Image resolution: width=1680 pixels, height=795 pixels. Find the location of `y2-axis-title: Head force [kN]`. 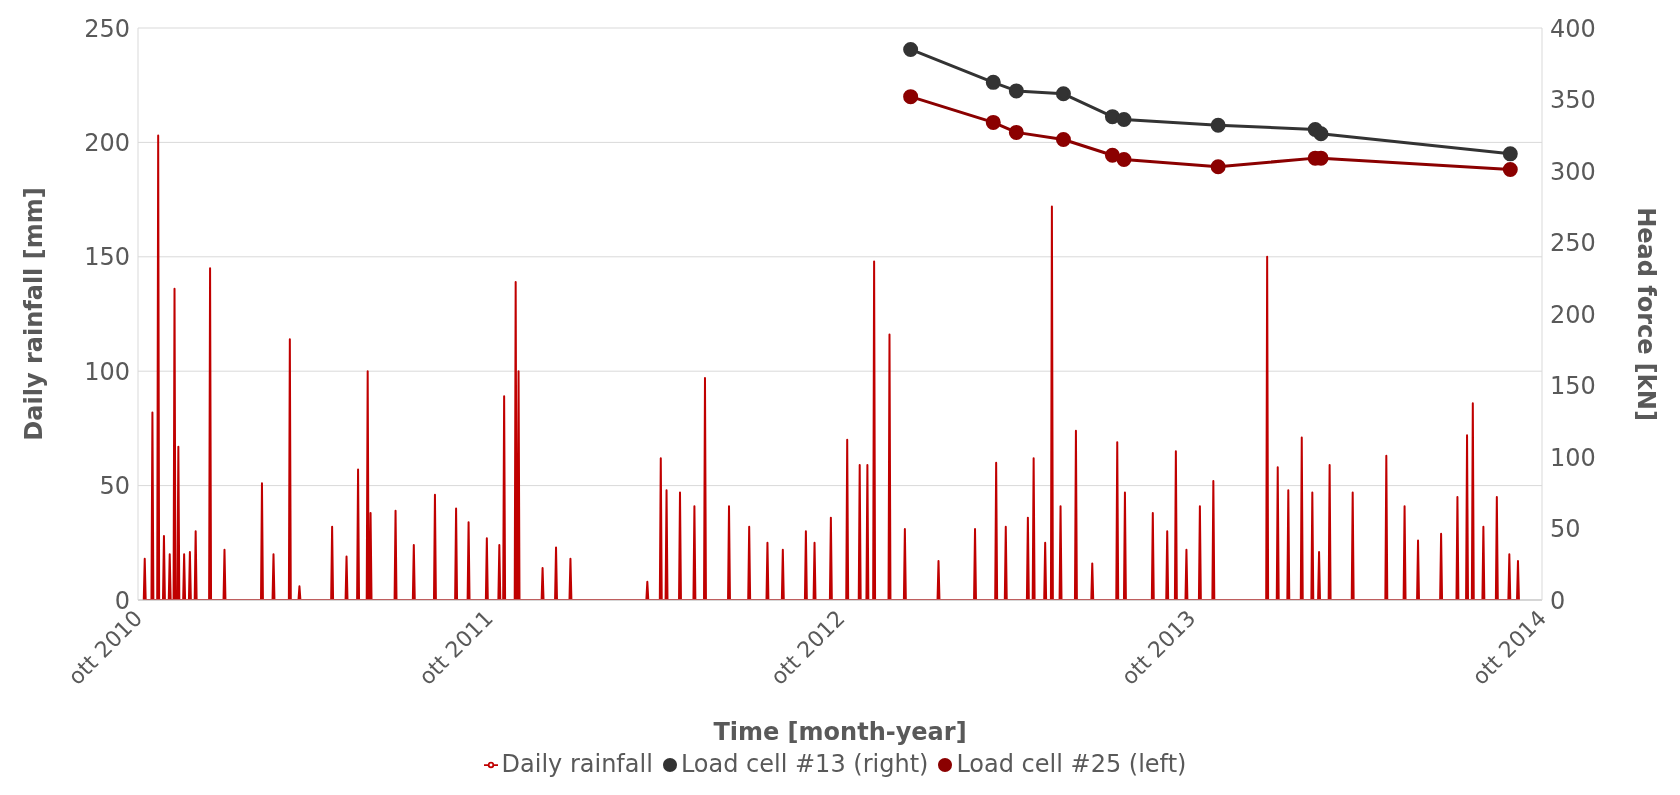

y2-axis-title: Head force [kN] is located at coordinates (1646, 314).